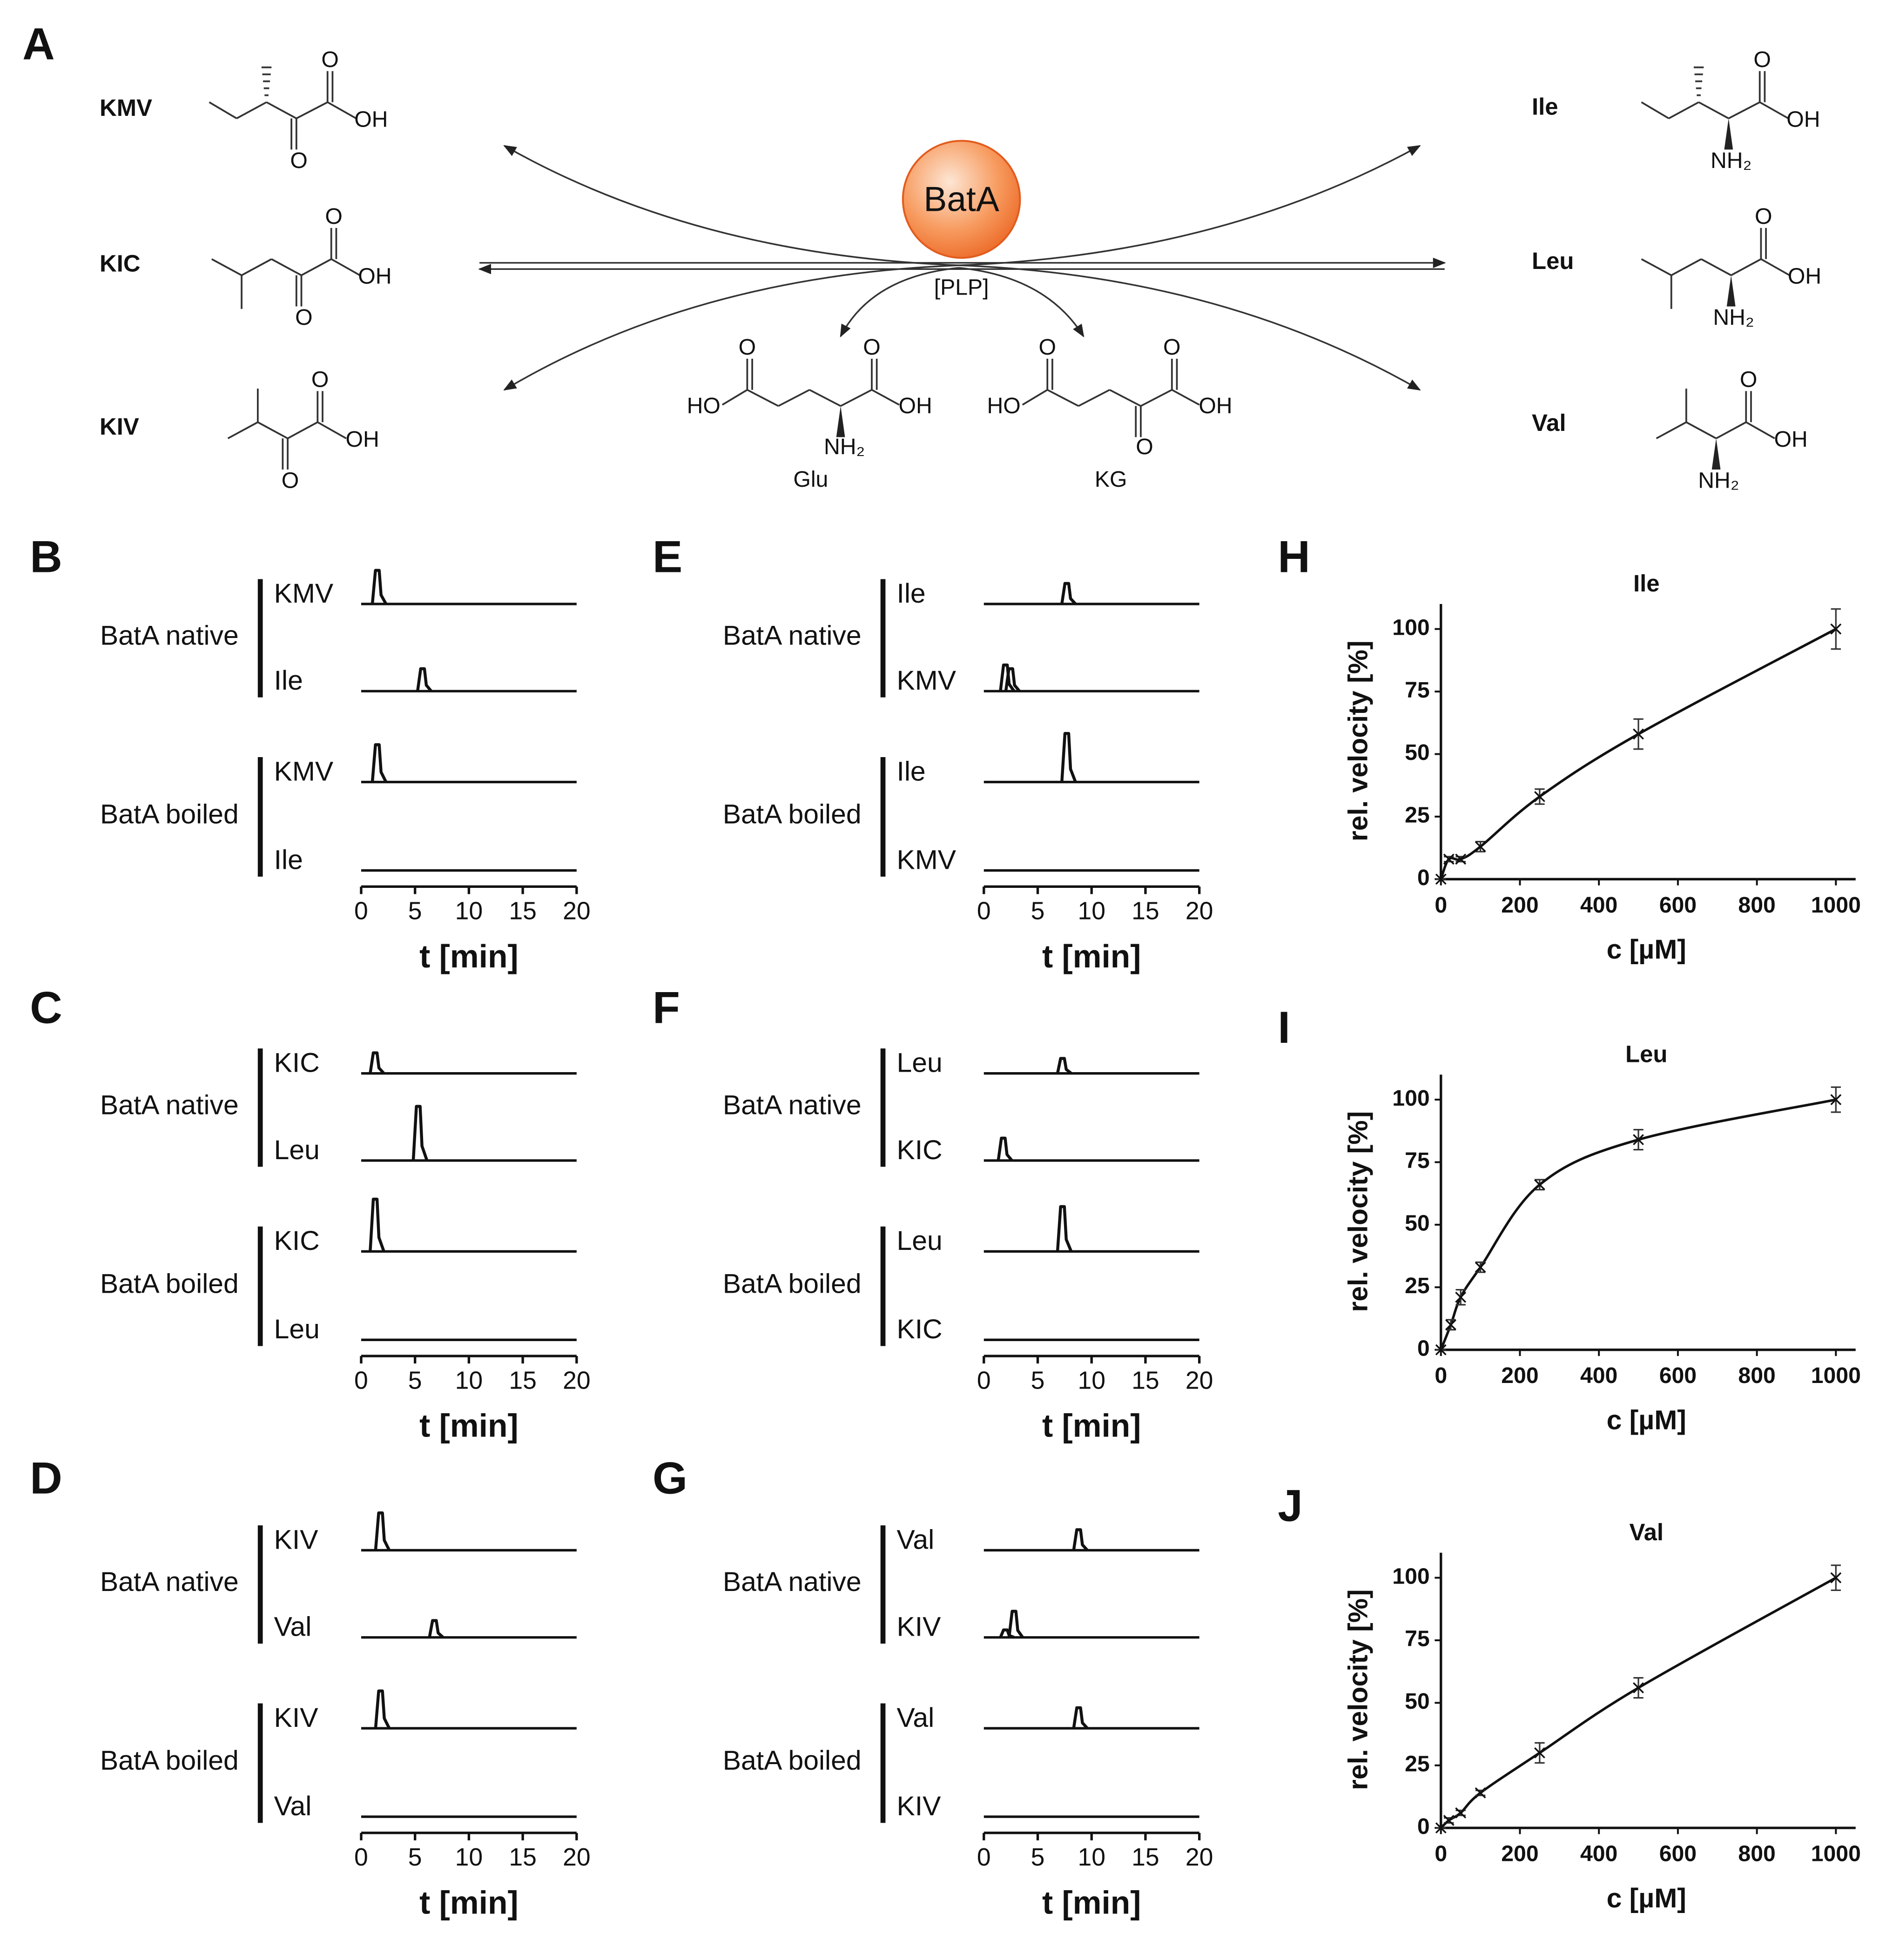 This screenshot has width=1893, height=1960. I want to click on panel-letter: D, so click(46, 1479).